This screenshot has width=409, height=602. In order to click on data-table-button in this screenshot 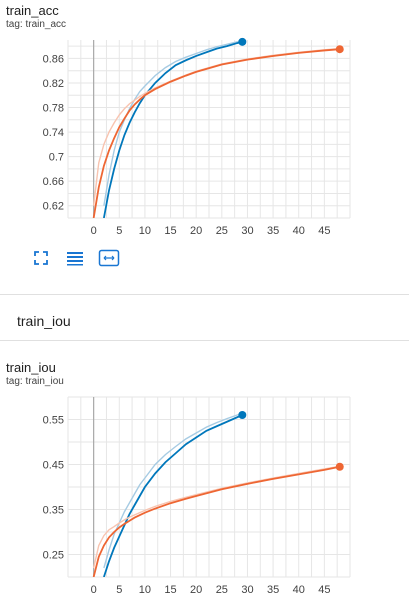, I will do `click(75, 258)`.